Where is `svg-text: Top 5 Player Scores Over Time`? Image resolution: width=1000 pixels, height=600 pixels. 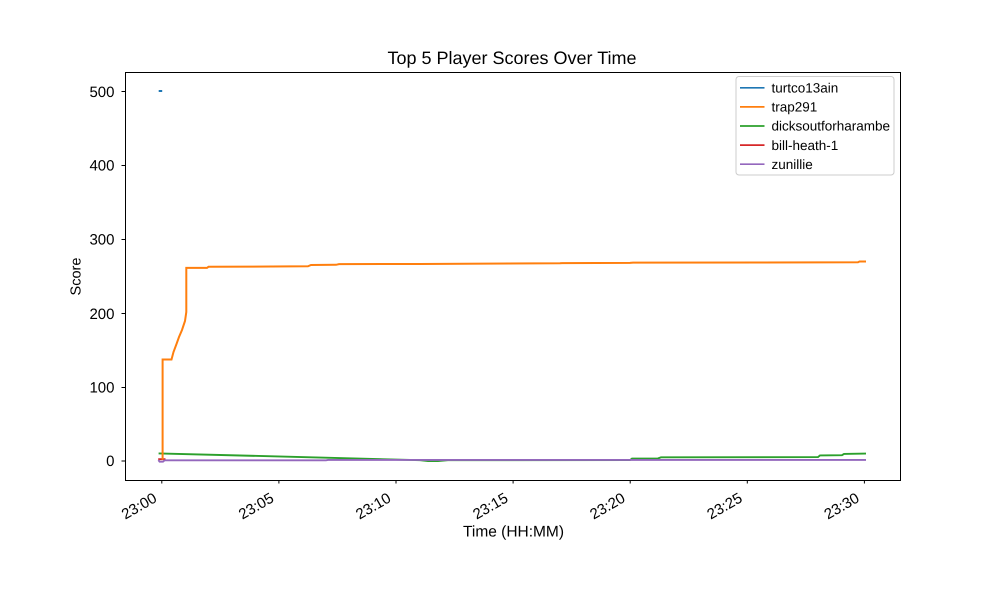 svg-text: Top 5 Player Scores Over Time is located at coordinates (511, 58).